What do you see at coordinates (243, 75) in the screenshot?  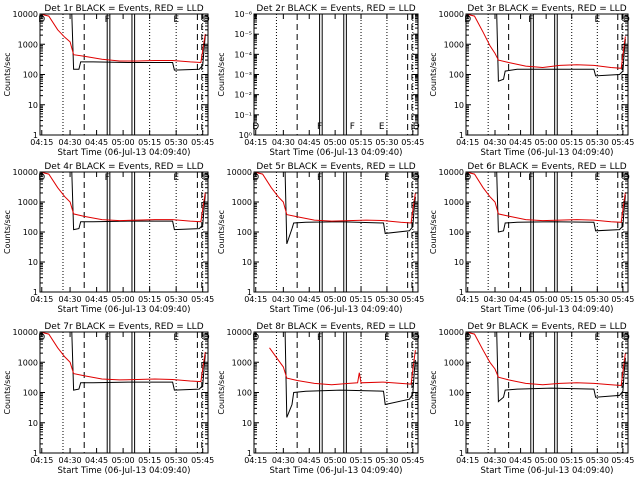 I see `y-tick-label: 10⁻³` at bounding box center [243, 75].